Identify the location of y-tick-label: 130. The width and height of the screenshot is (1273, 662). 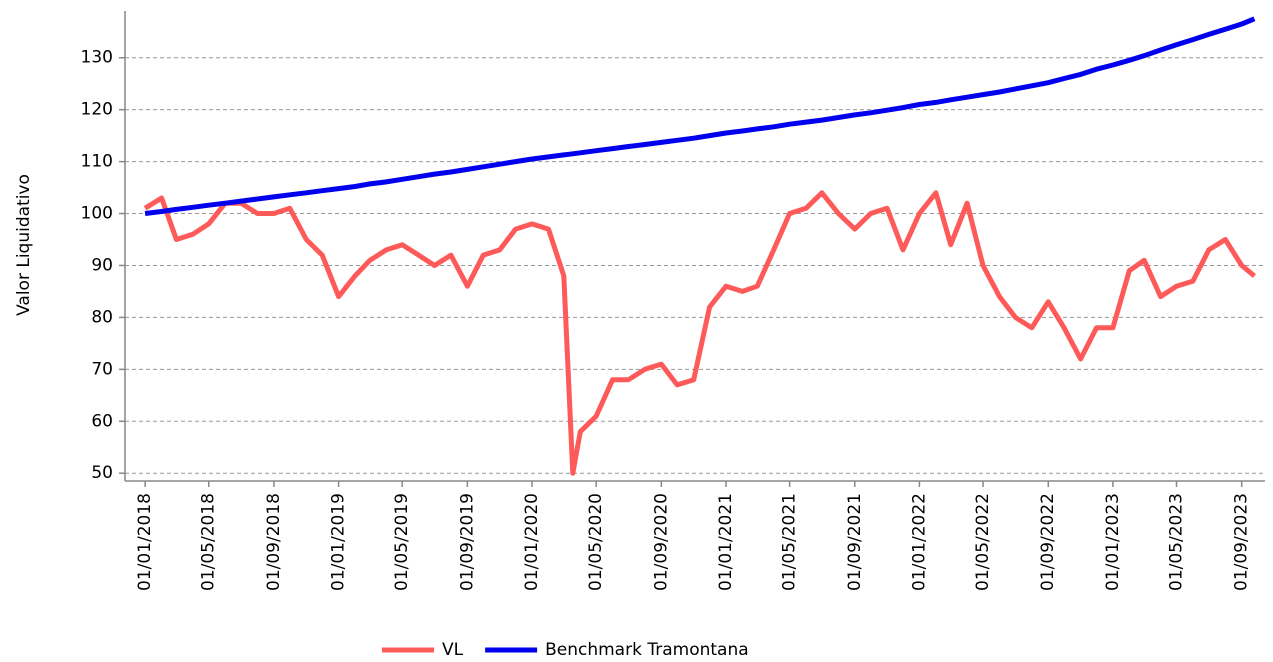
(97, 58).